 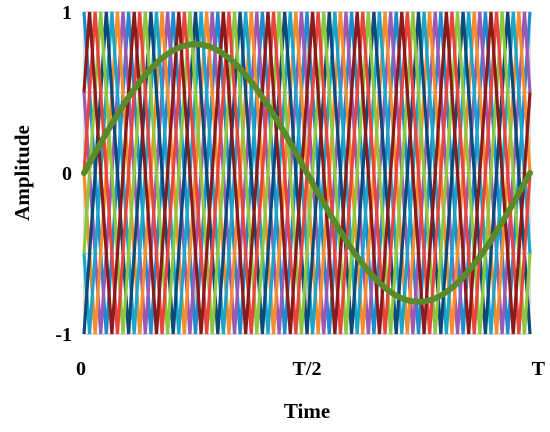 What do you see at coordinates (67, 174) in the screenshot?
I see `y-tick-label: 0` at bounding box center [67, 174].